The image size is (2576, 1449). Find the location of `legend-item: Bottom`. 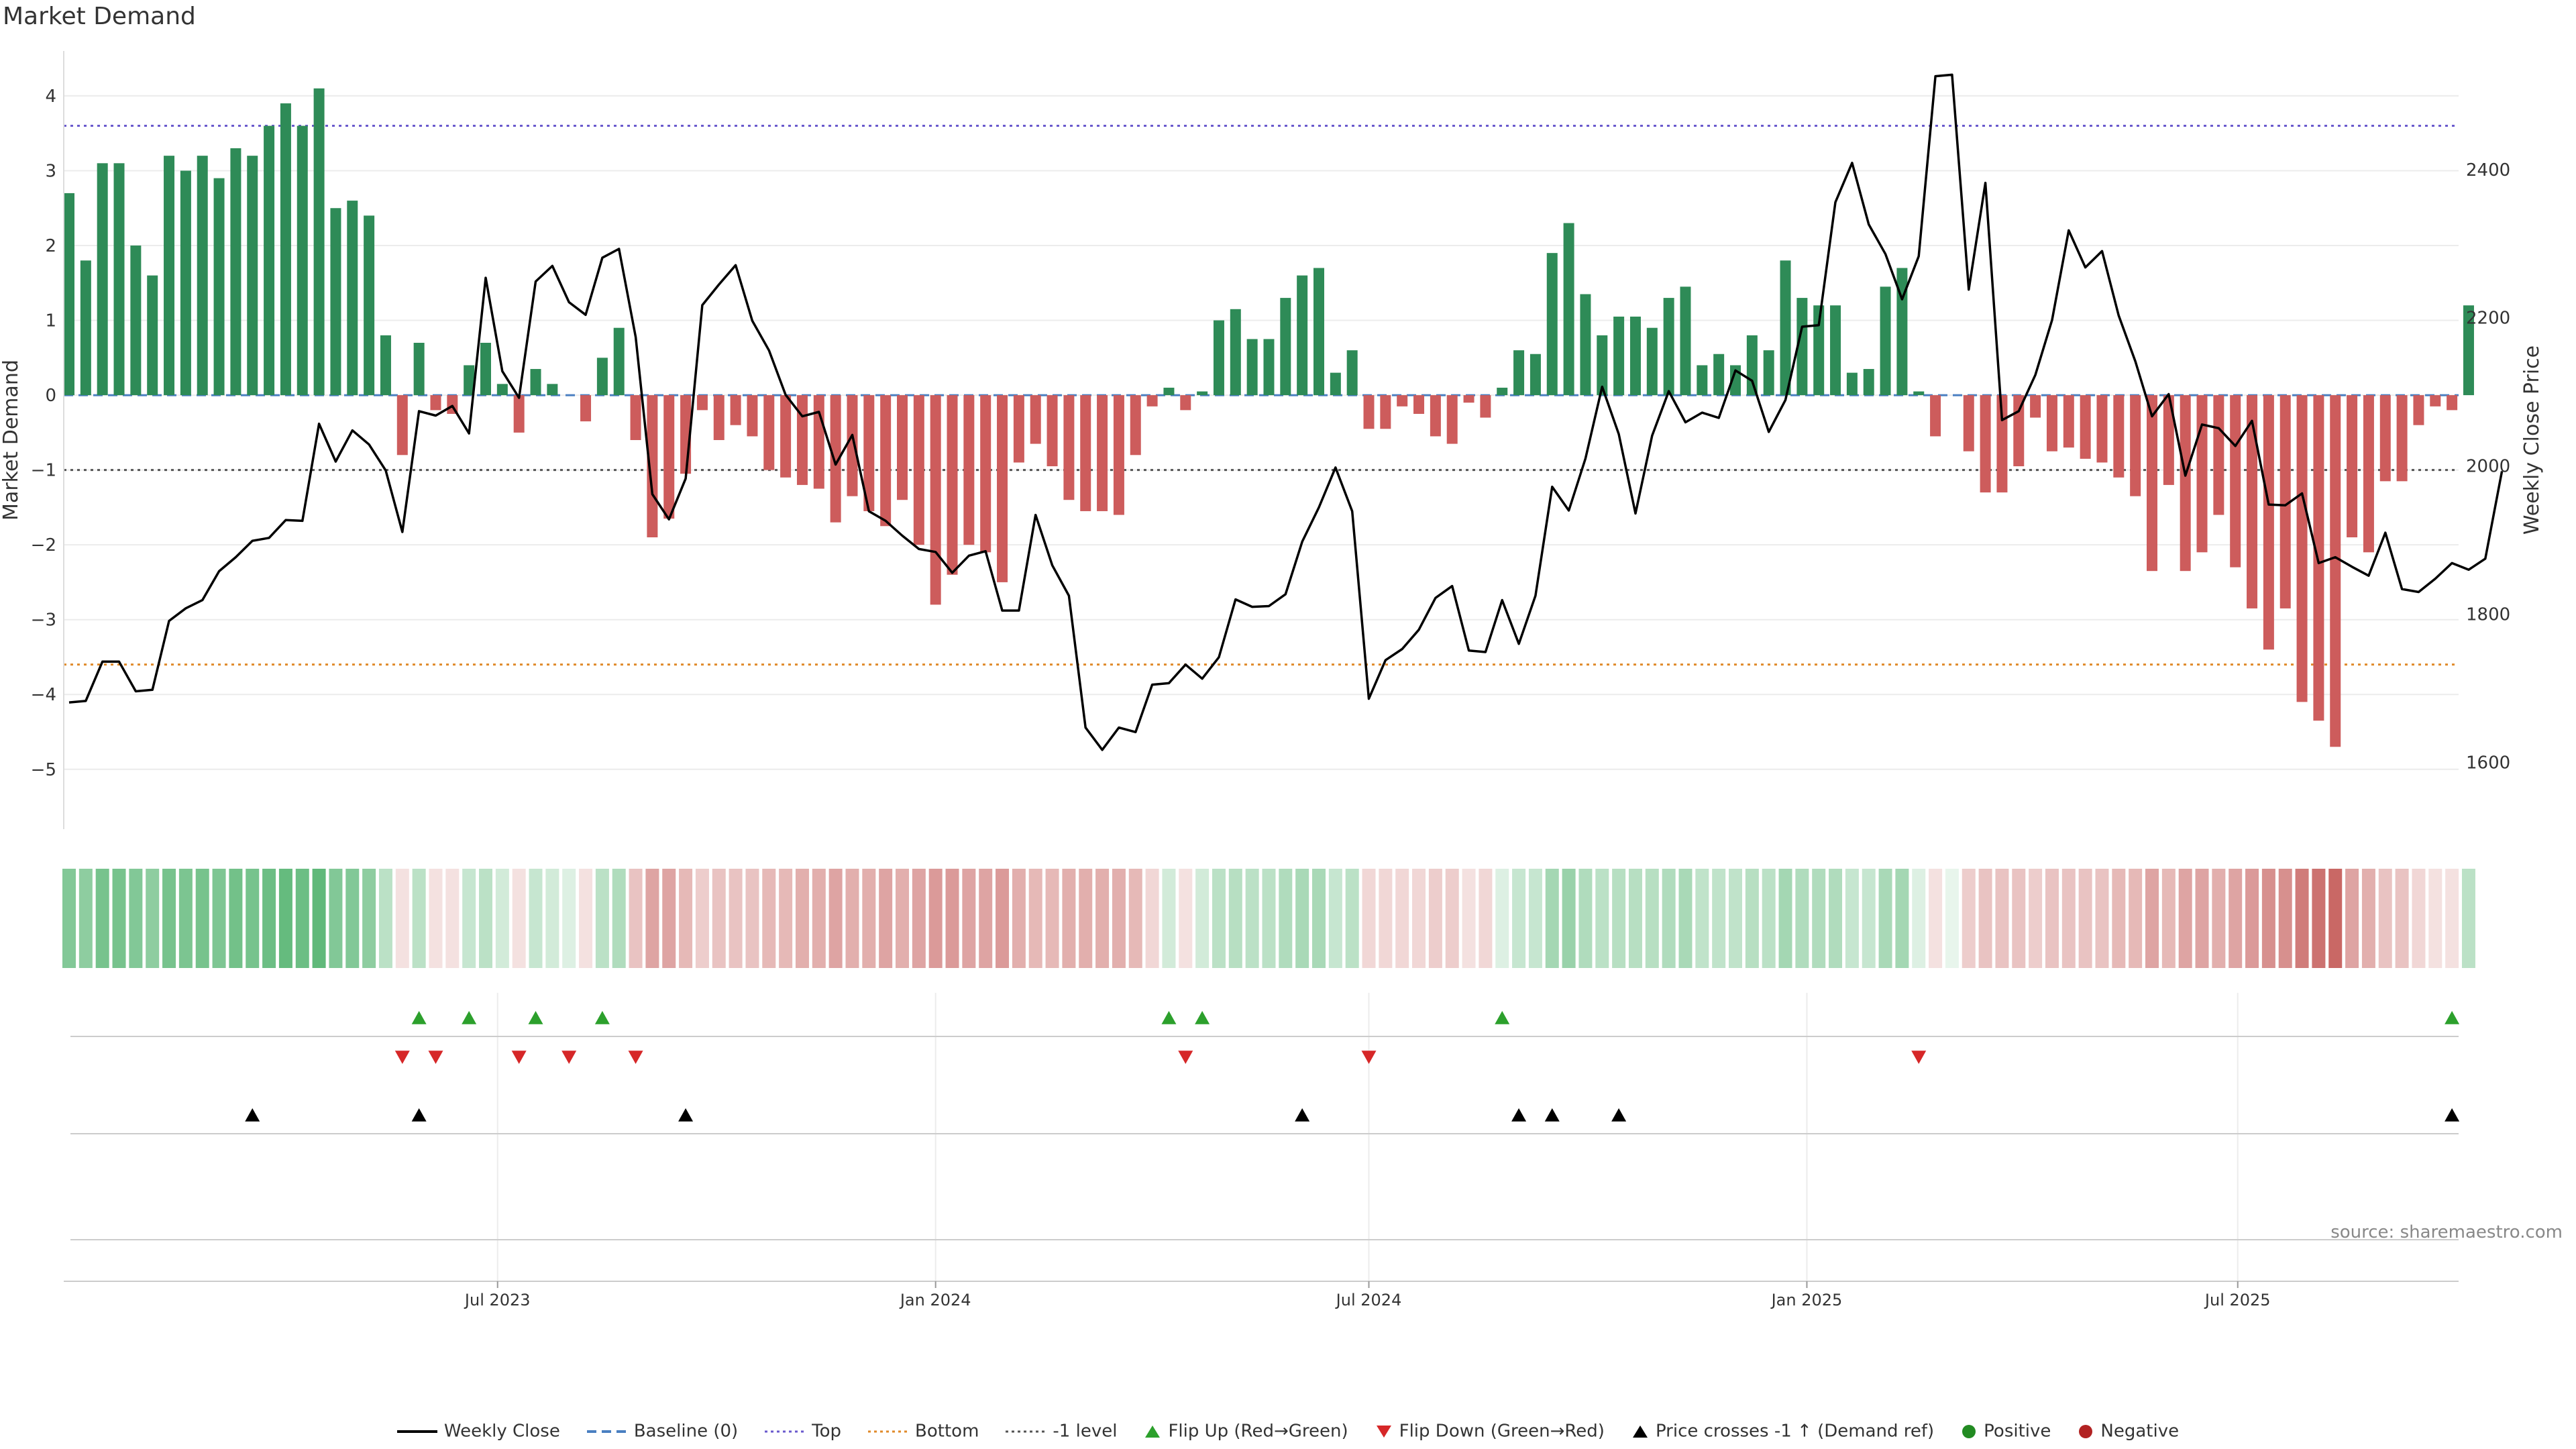

legend-item: Bottom is located at coordinates (923, 1431).